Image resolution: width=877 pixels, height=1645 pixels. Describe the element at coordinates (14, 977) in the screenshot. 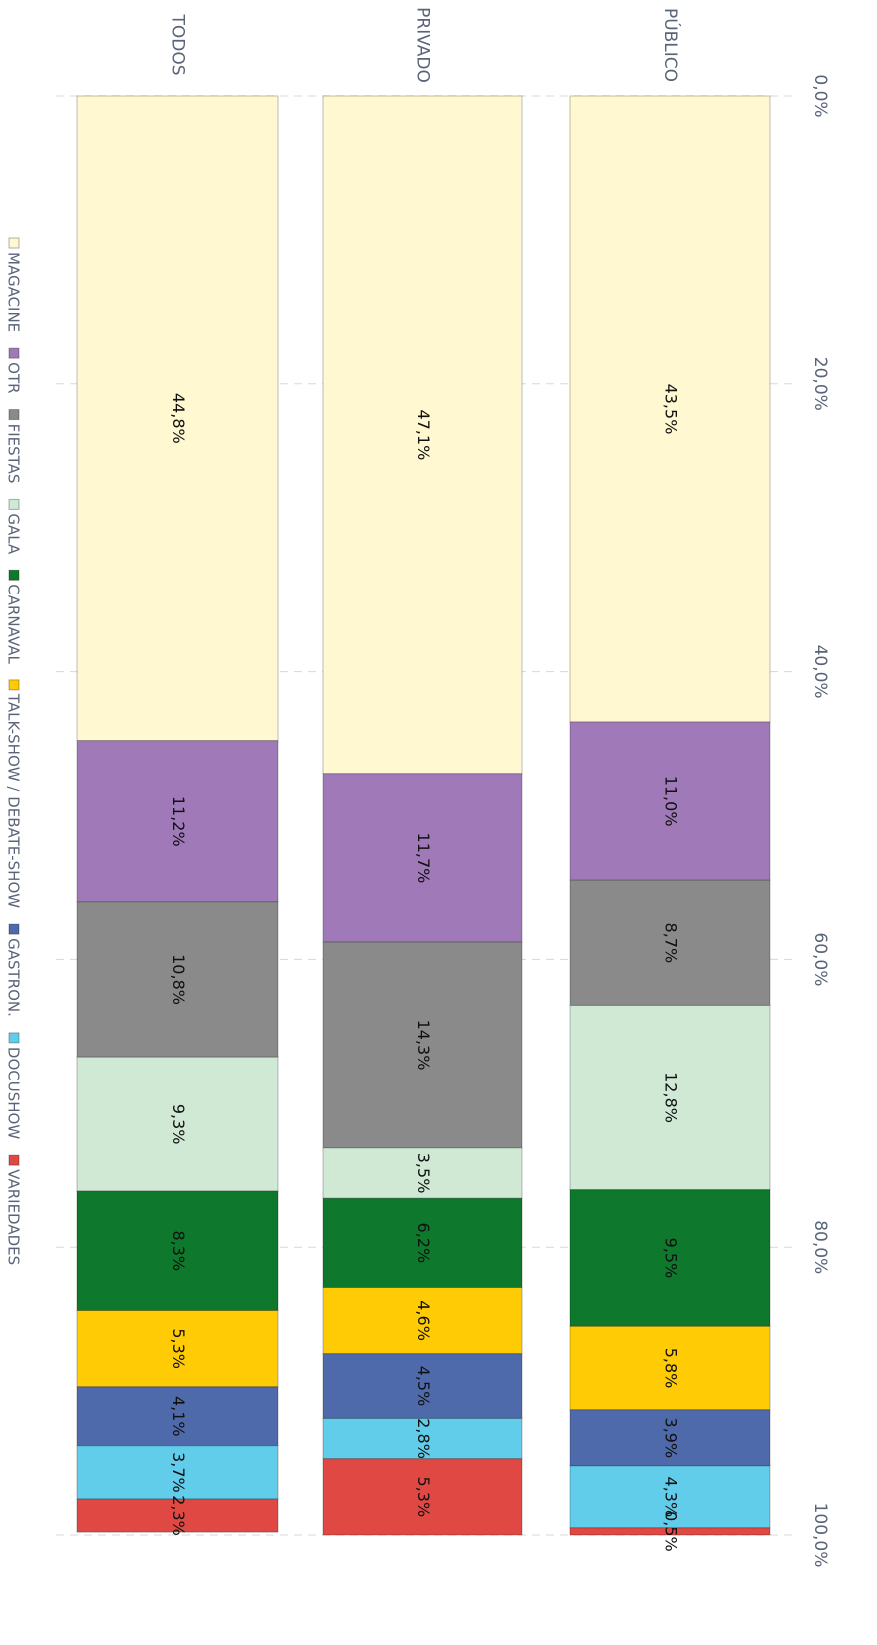

I see `legend-label: GASTRON.` at that location.